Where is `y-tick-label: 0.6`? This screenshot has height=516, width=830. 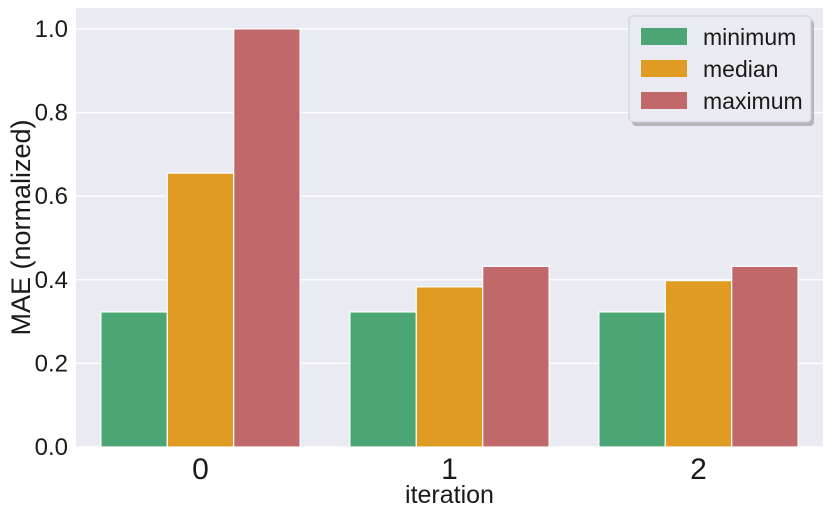
y-tick-label: 0.6 is located at coordinates (51, 196).